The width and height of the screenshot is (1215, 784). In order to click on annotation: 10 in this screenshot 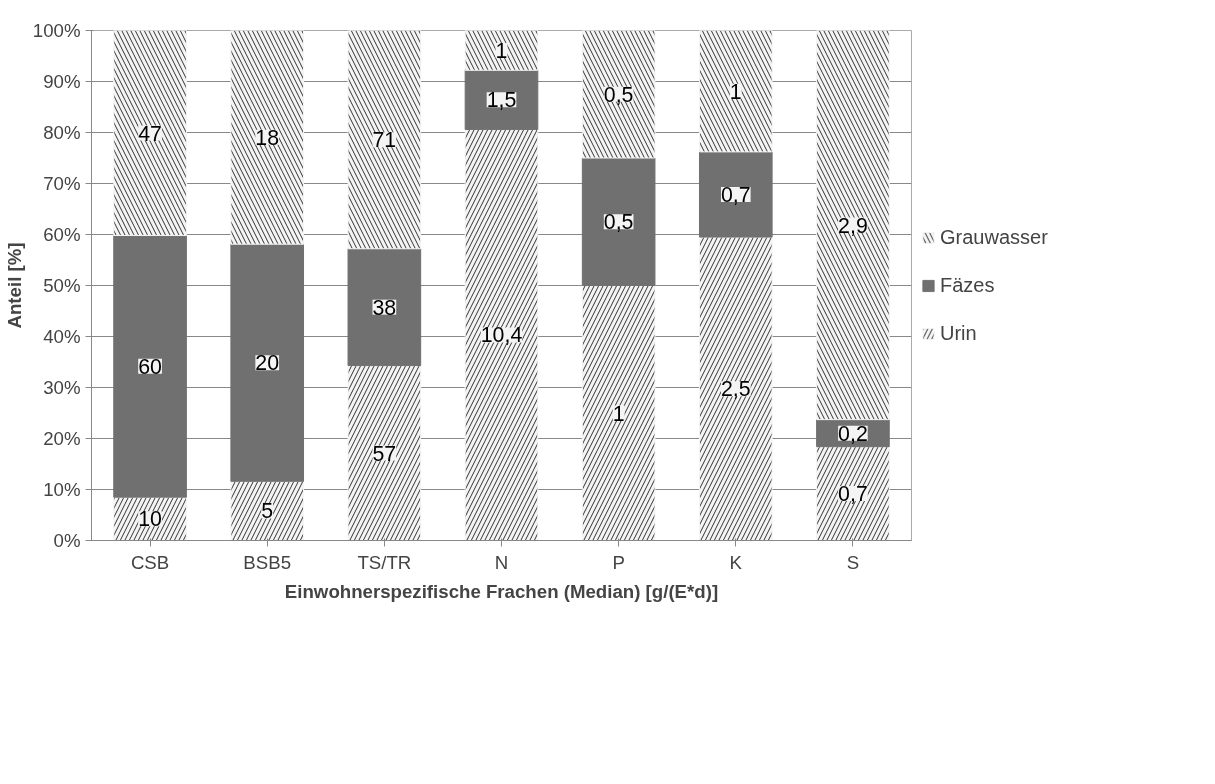, I will do `click(150, 519)`.